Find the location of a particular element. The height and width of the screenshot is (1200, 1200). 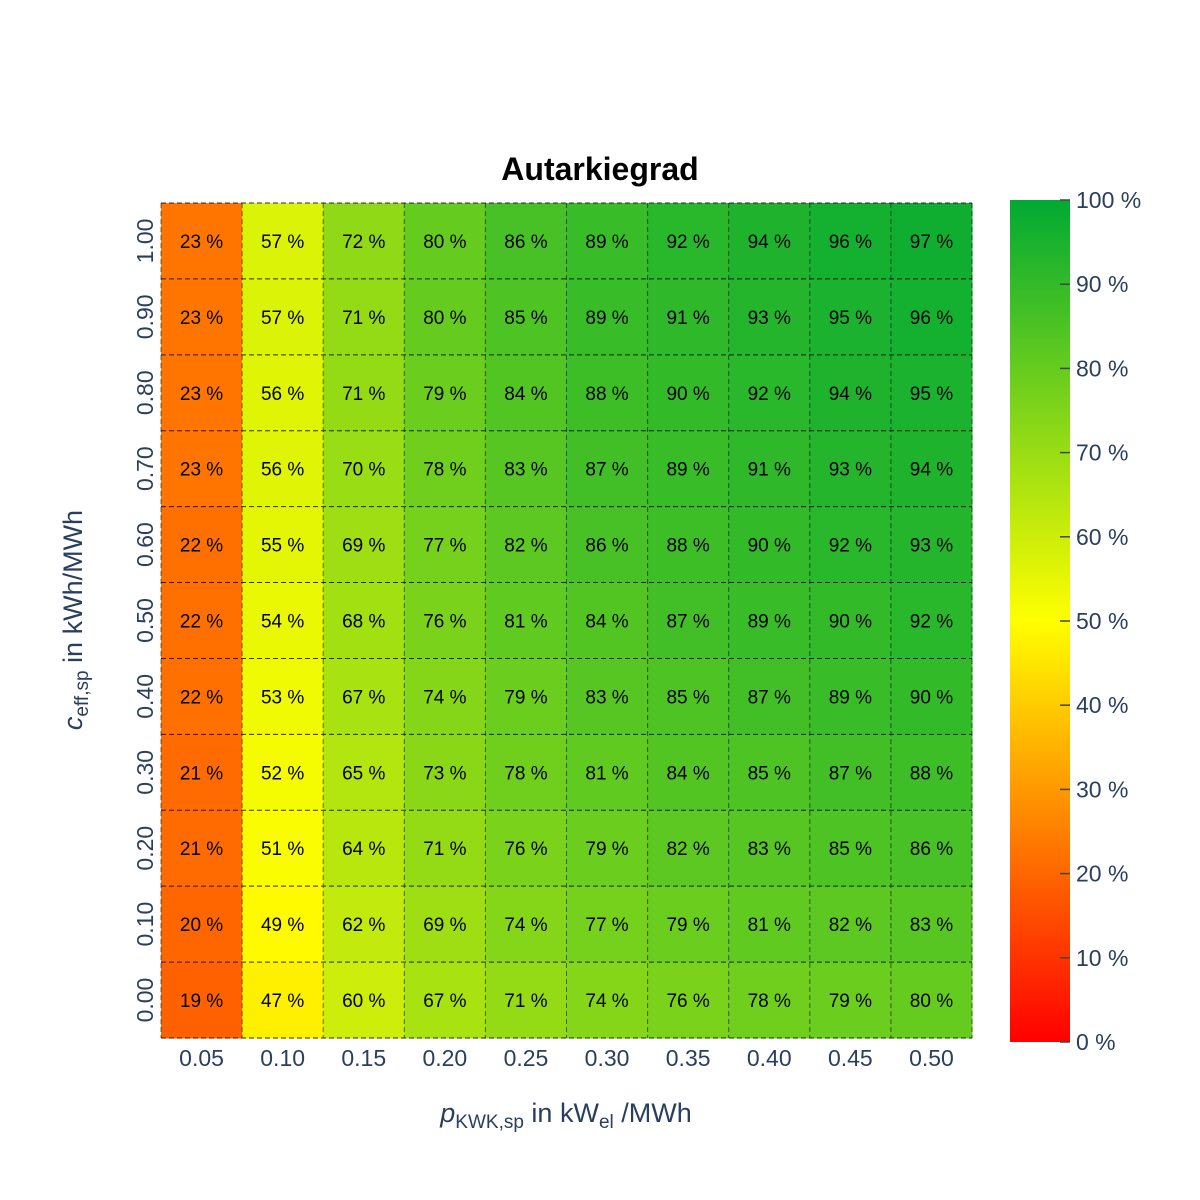

y-tick-label: 0.50 is located at coordinates (145, 620).